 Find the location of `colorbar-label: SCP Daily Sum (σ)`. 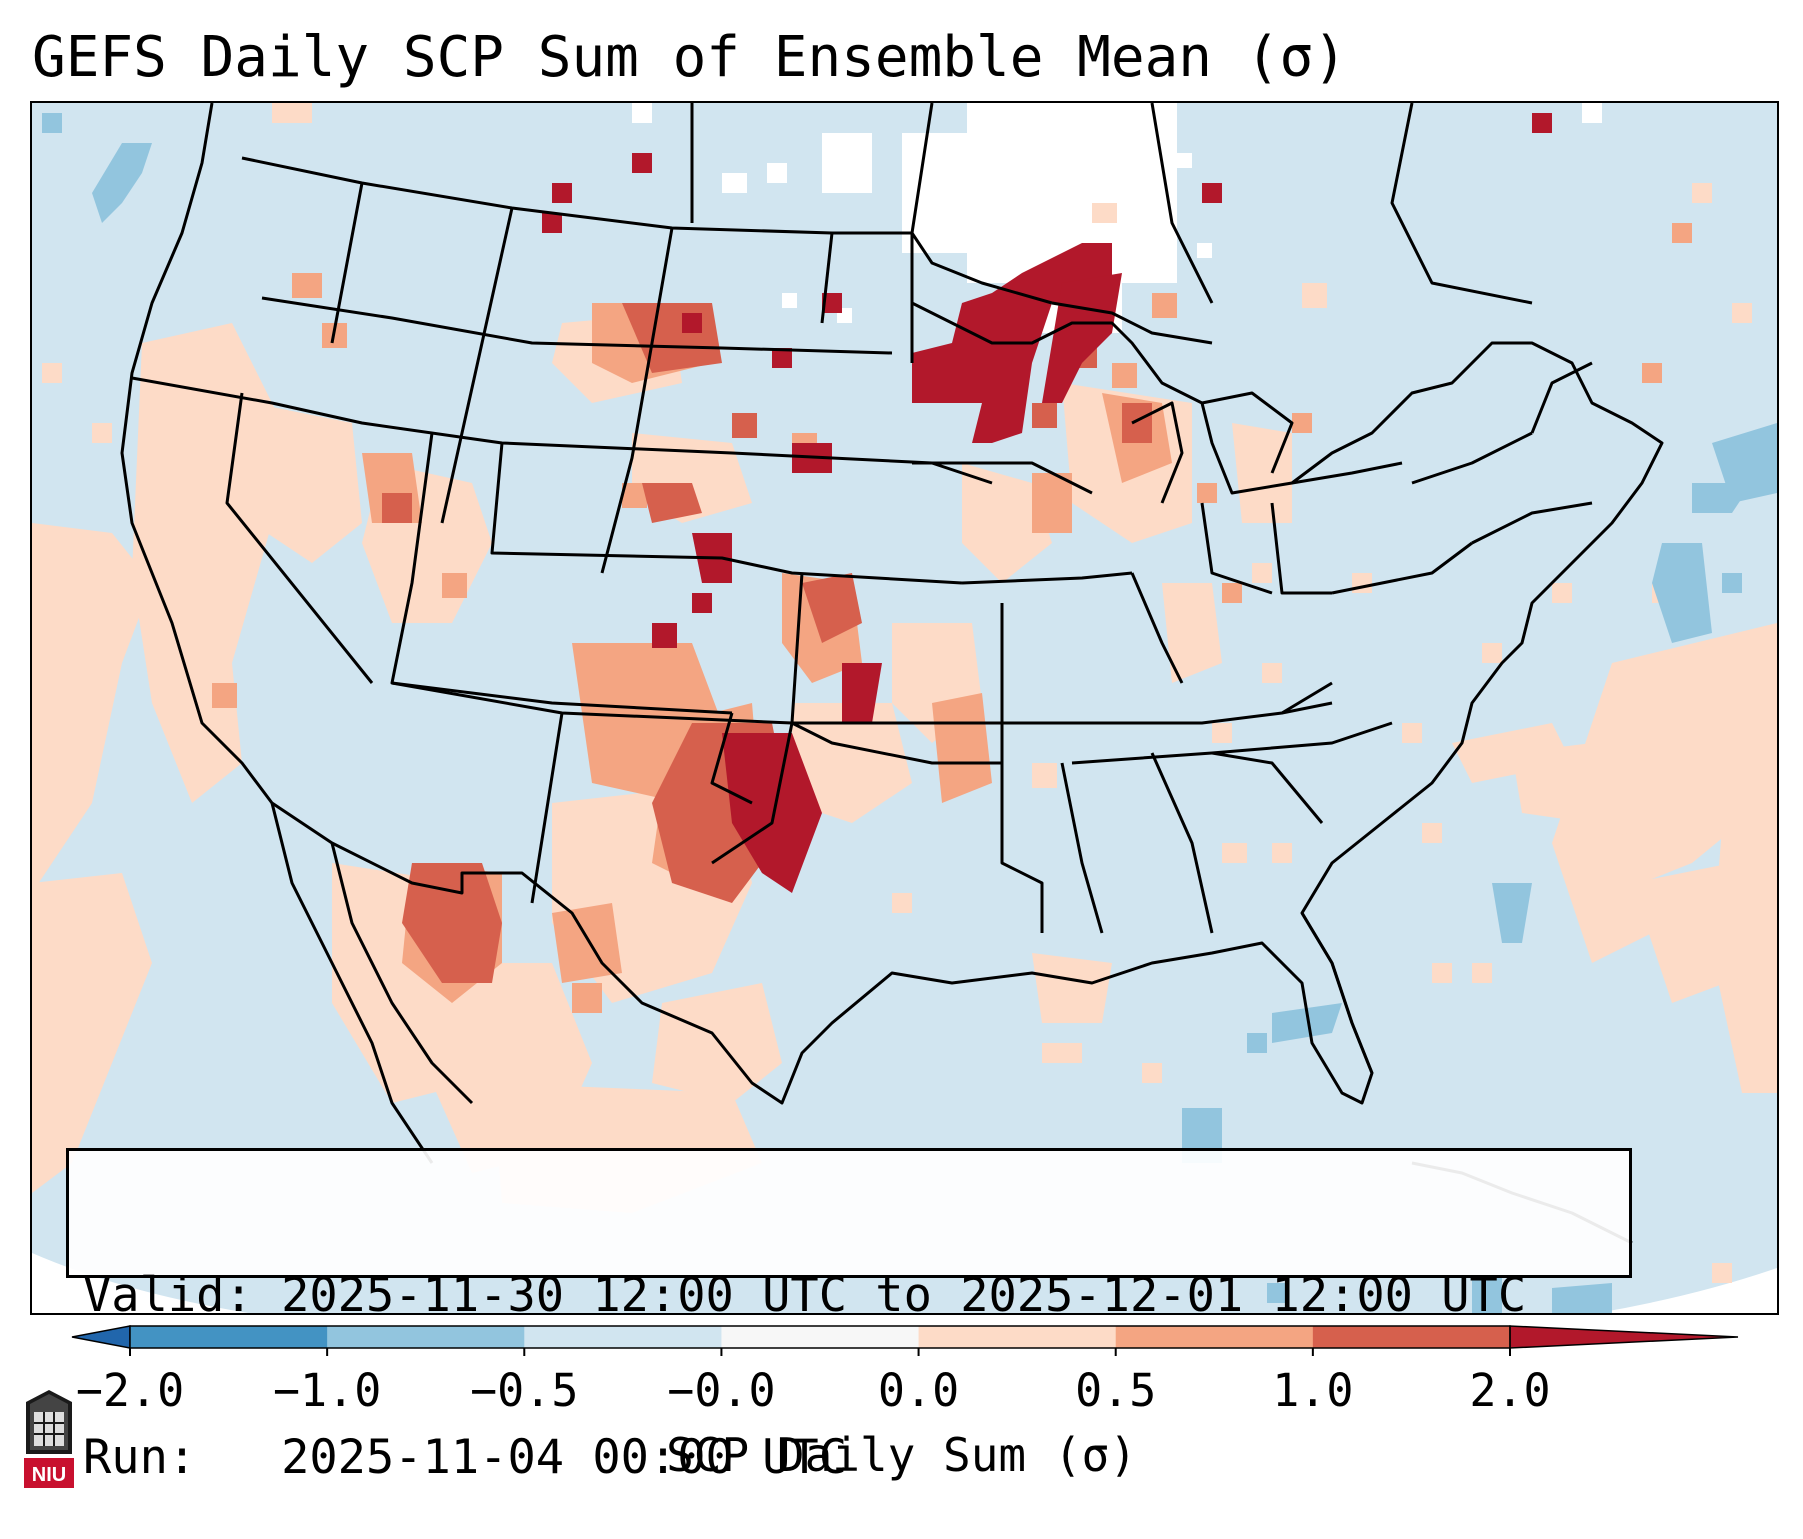

colorbar-label: SCP Daily Sum (σ) is located at coordinates (901, 1455).